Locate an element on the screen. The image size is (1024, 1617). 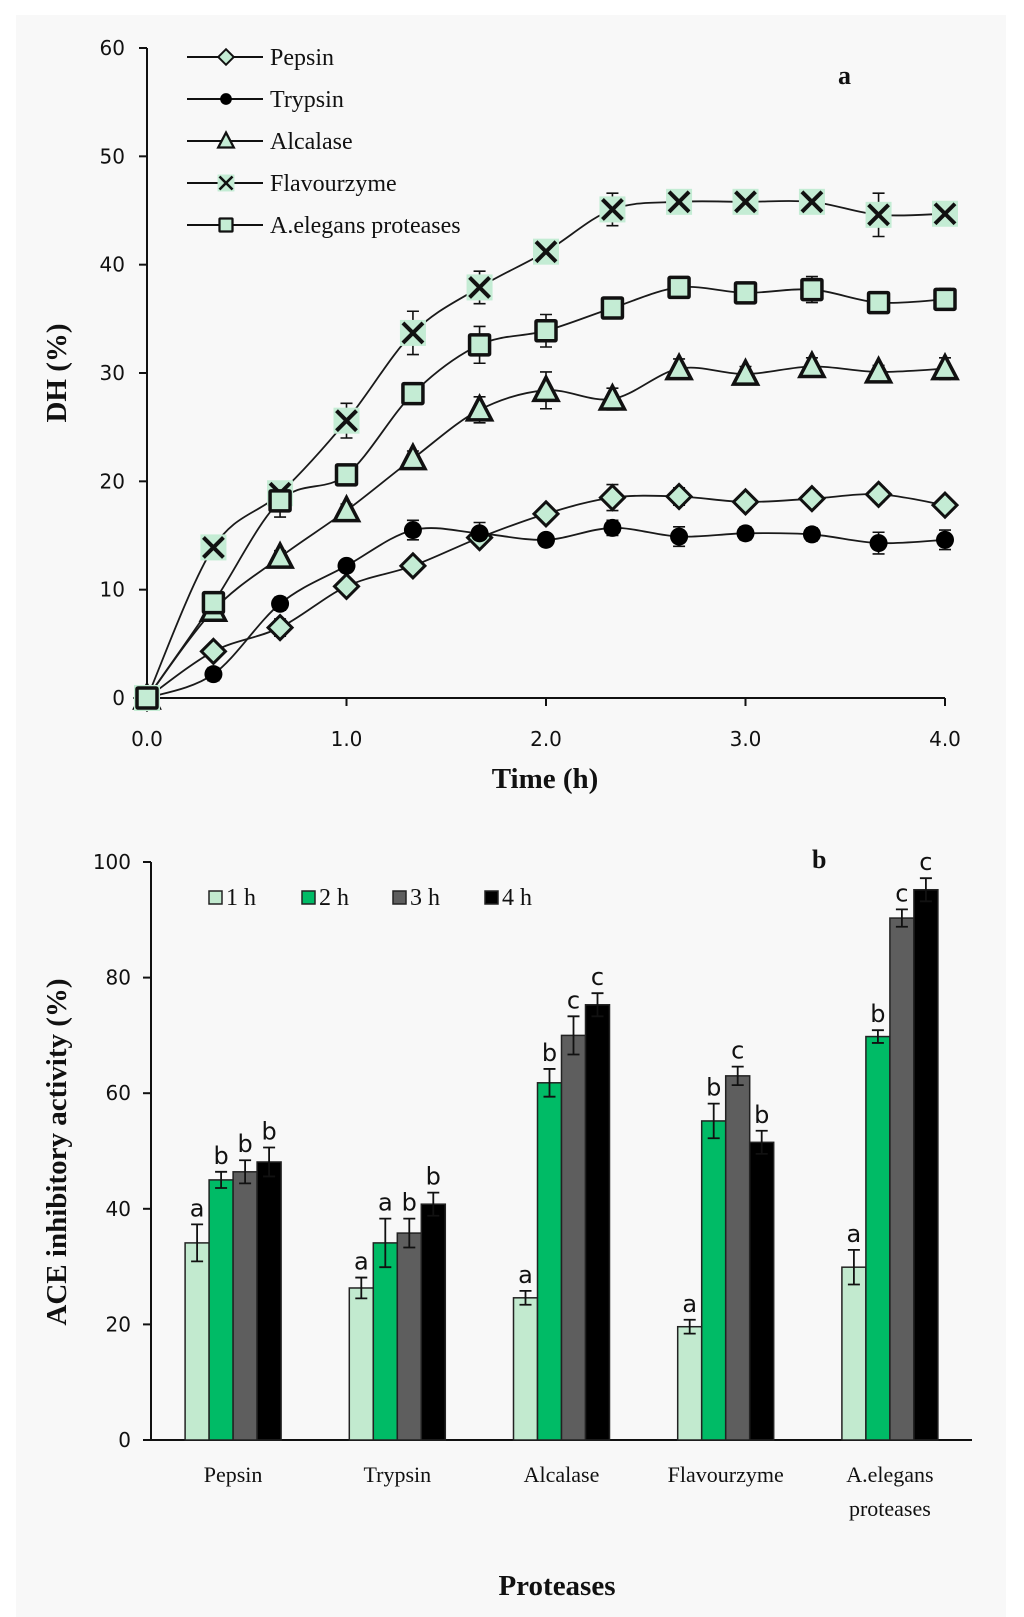
legend-circle-icon is located at coordinates (226, 99).